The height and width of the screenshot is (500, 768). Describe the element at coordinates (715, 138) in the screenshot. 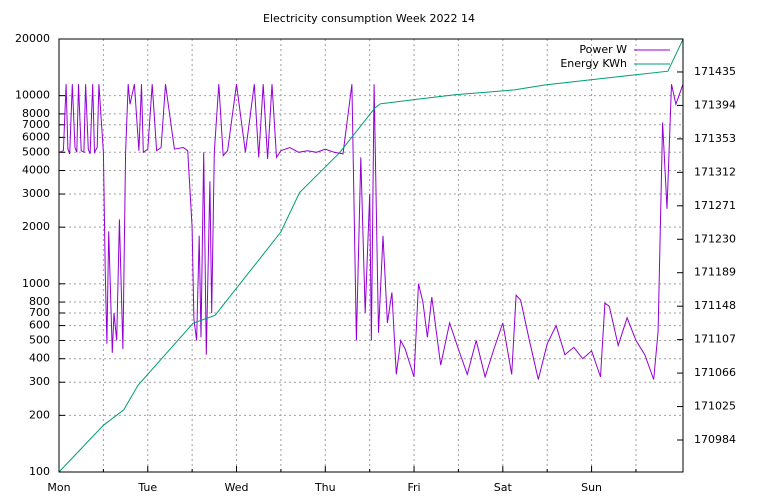

I see `y2-tick-label: 171353` at that location.